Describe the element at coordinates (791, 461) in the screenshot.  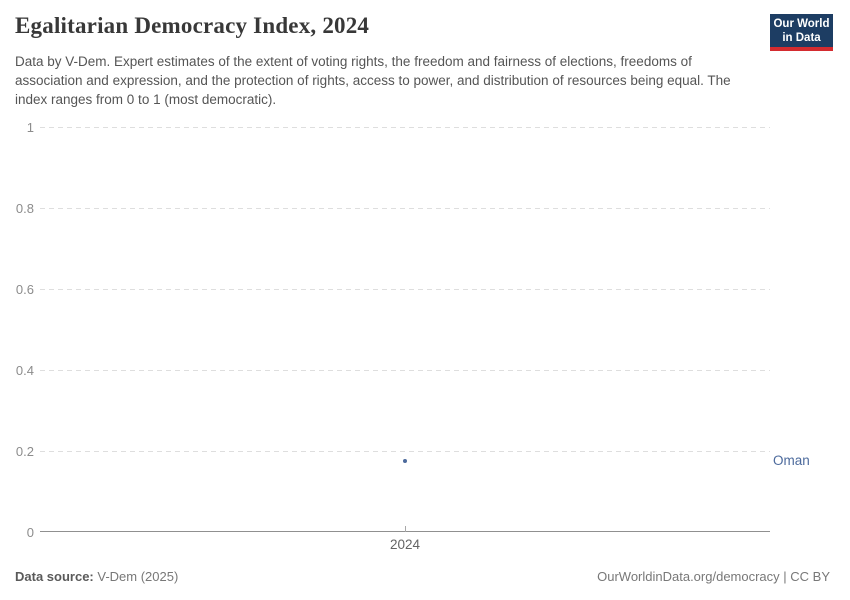
I see `entity-label-oman: Oman` at that location.